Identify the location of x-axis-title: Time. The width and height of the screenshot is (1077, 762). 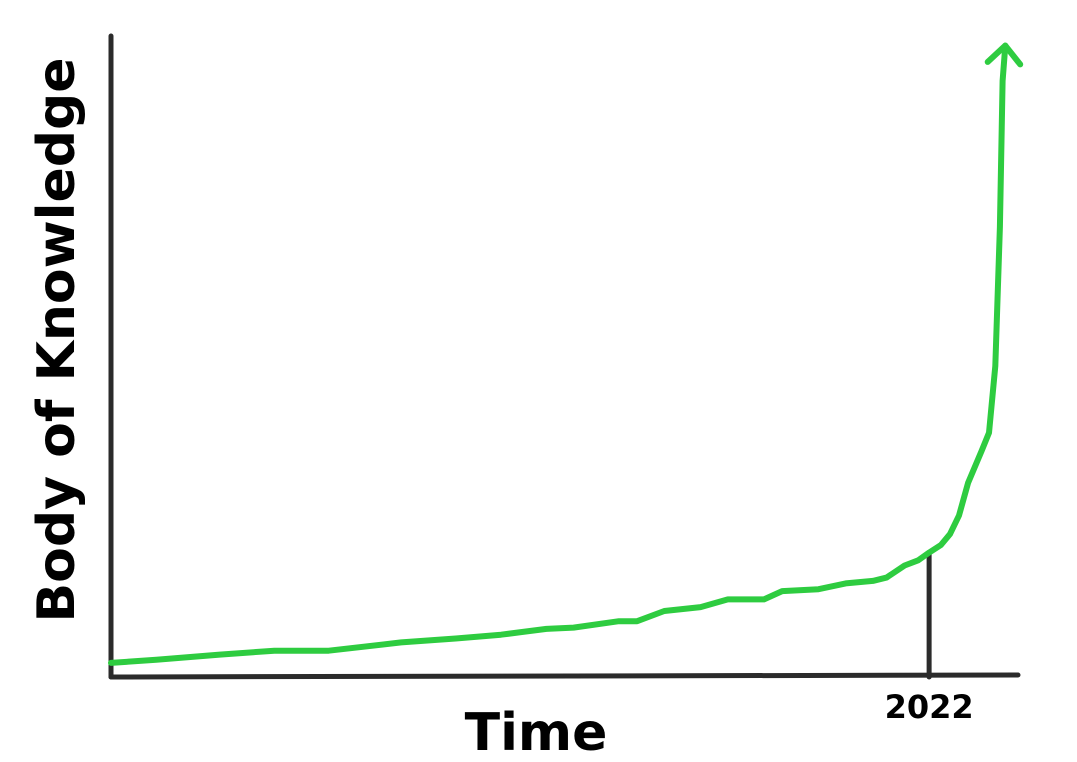
(536, 732).